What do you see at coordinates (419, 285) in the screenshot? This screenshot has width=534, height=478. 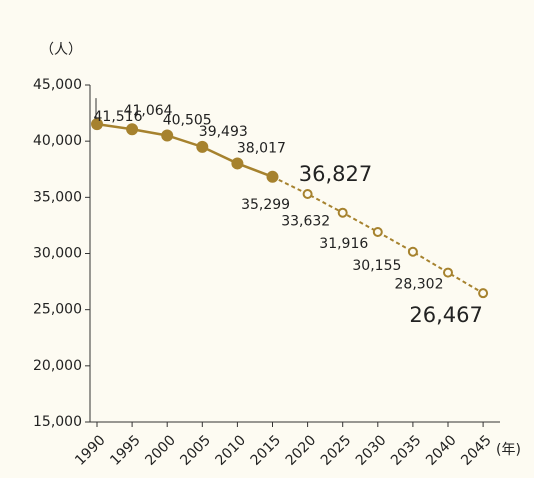 I see `data-label: 28,302` at bounding box center [419, 285].